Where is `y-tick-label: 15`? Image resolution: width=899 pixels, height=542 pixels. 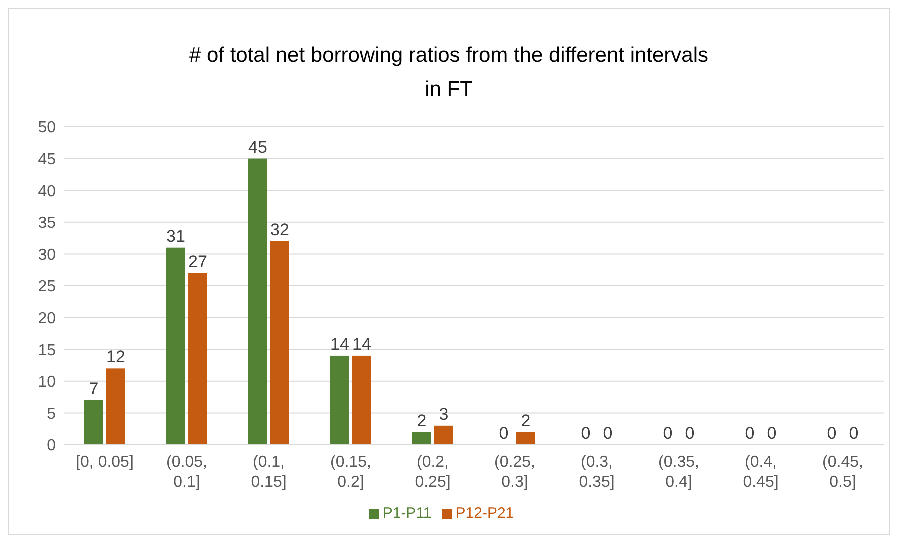
y-tick-label: 15 is located at coordinates (47, 351).